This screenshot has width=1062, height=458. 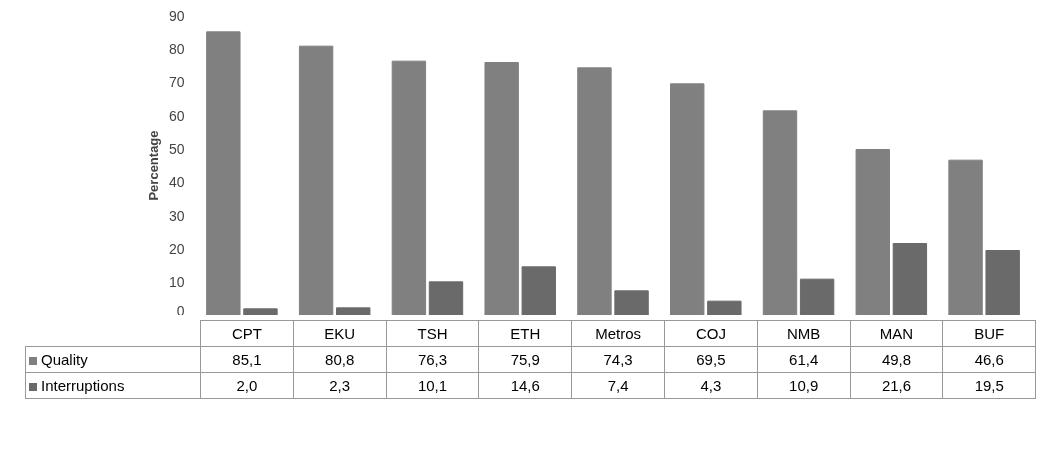 What do you see at coordinates (340, 359) in the screenshot?
I see `data-label: 80,8` at bounding box center [340, 359].